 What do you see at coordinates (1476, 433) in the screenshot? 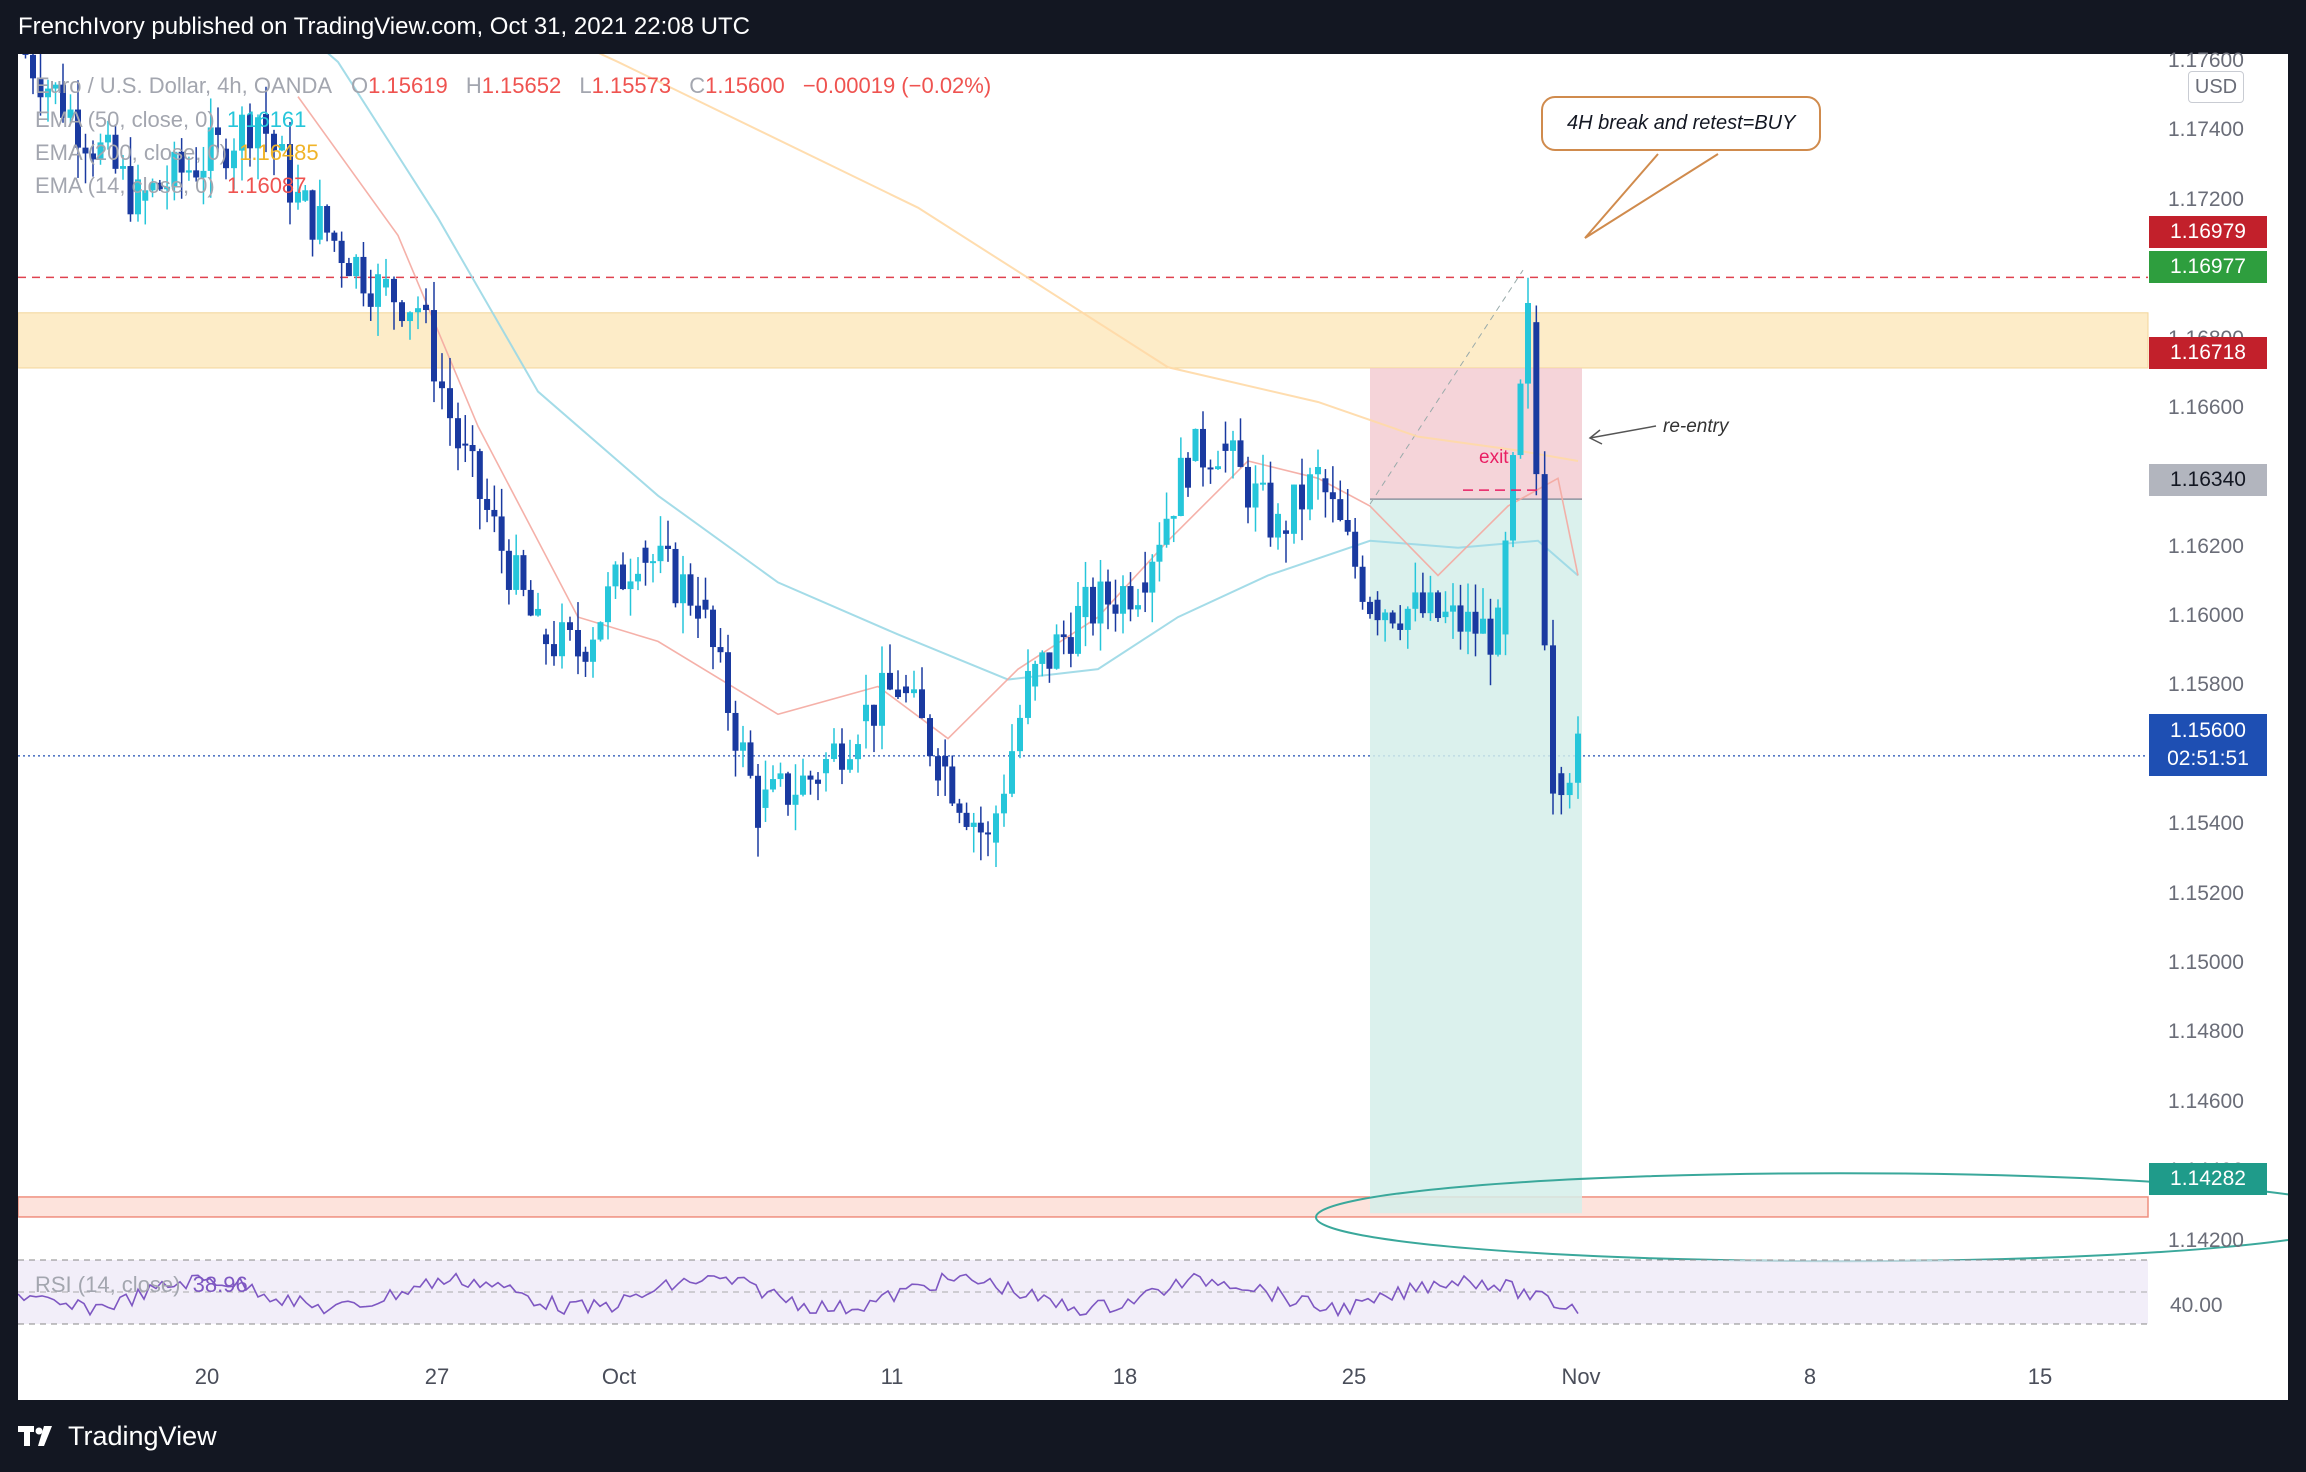
I see `stop-loss-zone` at bounding box center [1476, 433].